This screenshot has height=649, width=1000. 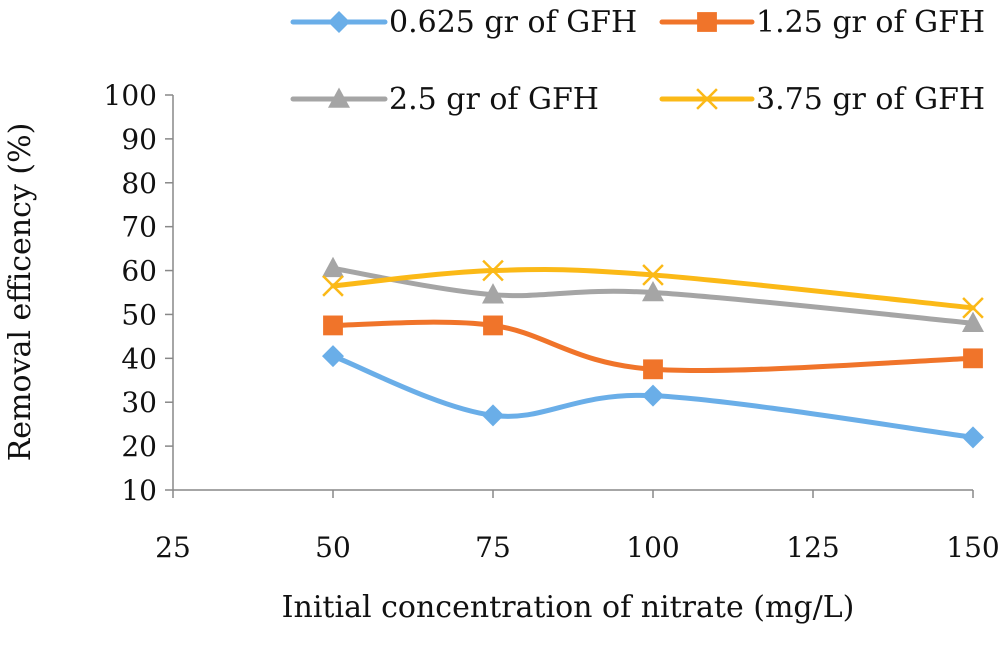 What do you see at coordinates (568, 607) in the screenshot?
I see `x-axis-title: Initial concentration of nitrate (mg/L)` at bounding box center [568, 607].